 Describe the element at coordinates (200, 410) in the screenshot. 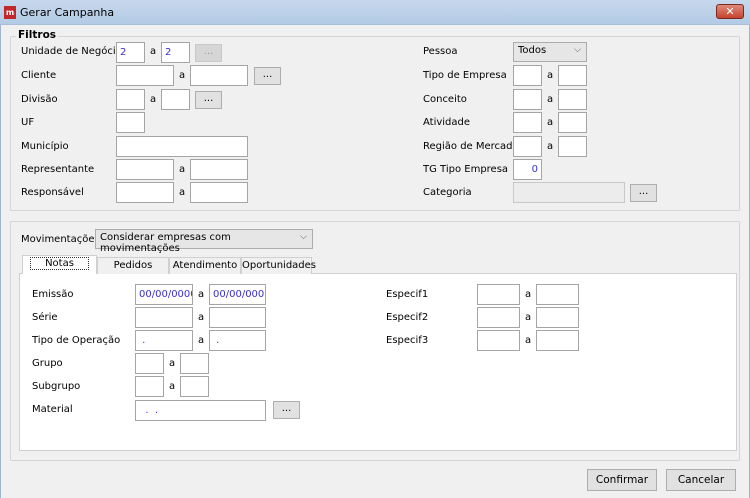

I see `material-input: . .` at that location.